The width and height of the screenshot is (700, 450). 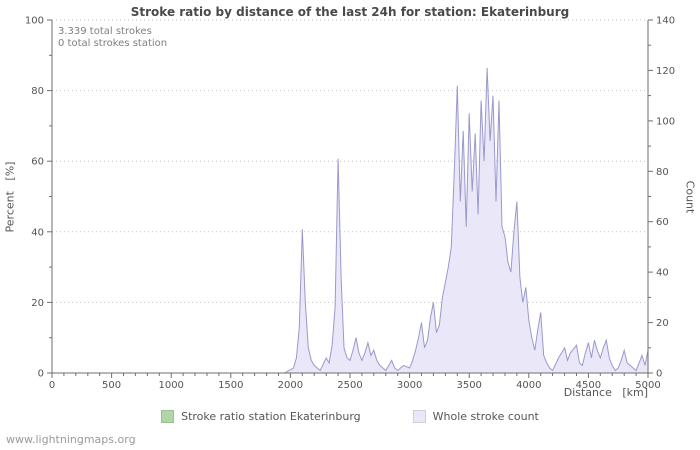 What do you see at coordinates (105, 31) in the screenshot?
I see `annotation-text: 3.339 total strokes` at bounding box center [105, 31].